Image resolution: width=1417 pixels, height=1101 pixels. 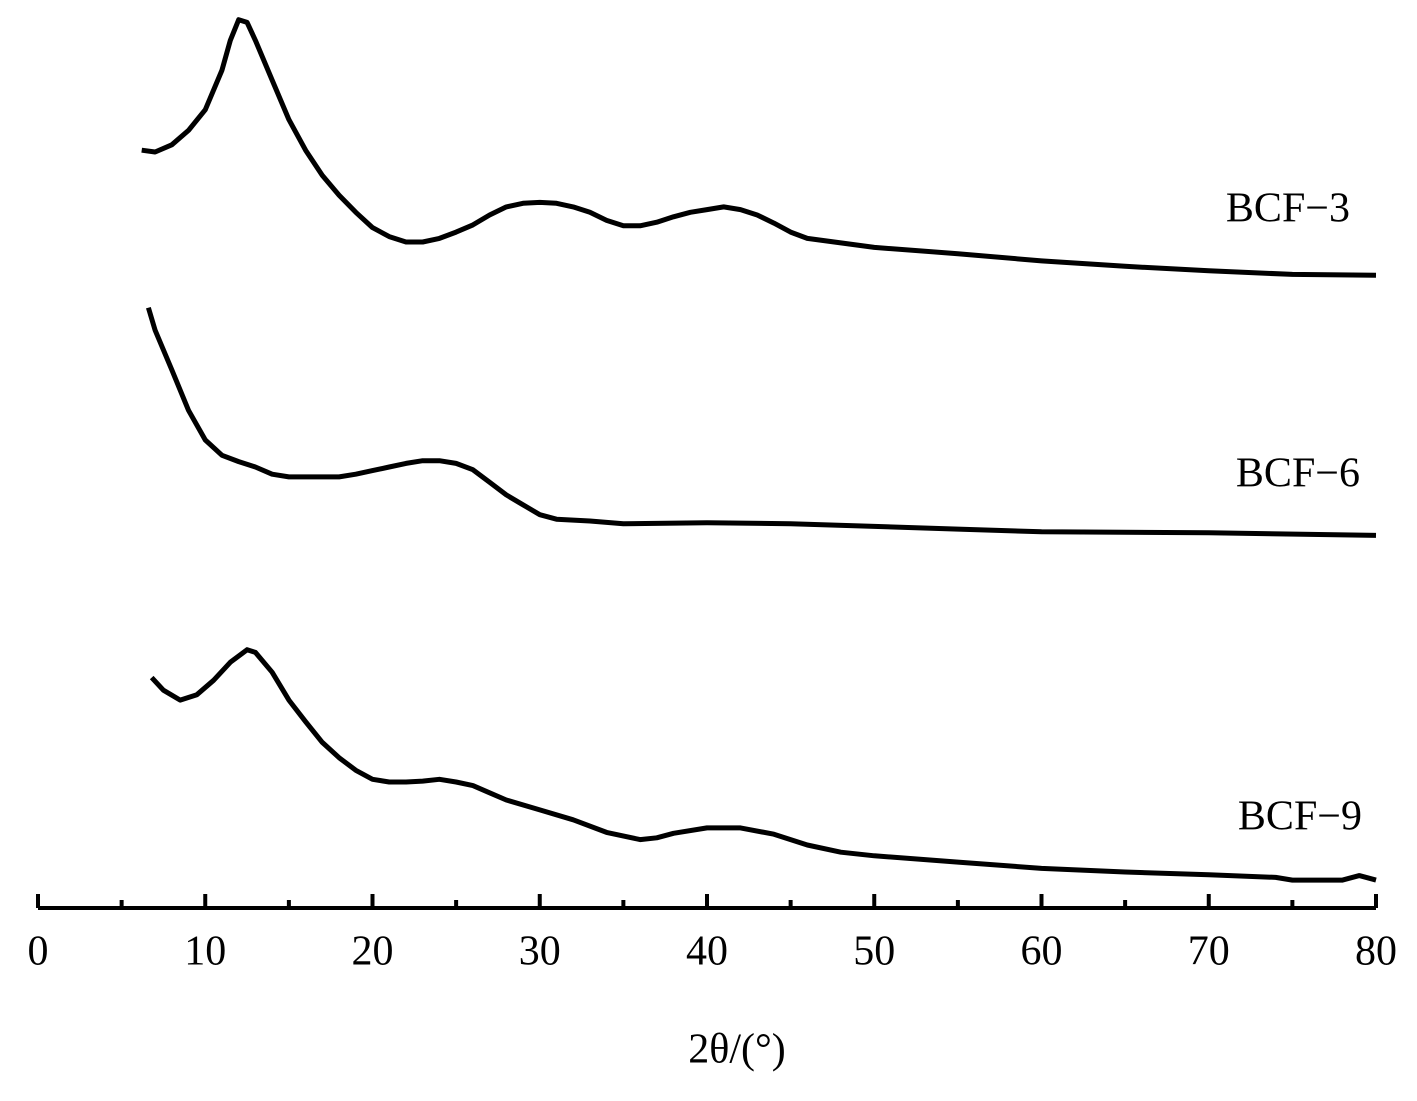 What do you see at coordinates (1298, 474) in the screenshot?
I see `series-label: BCF−6` at bounding box center [1298, 474].